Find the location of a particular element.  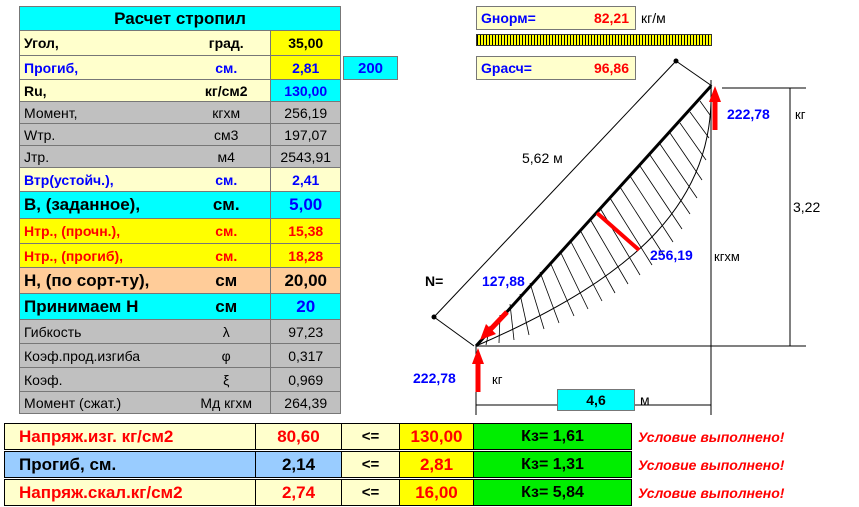

param-value: 20 is located at coordinates (305, 306).